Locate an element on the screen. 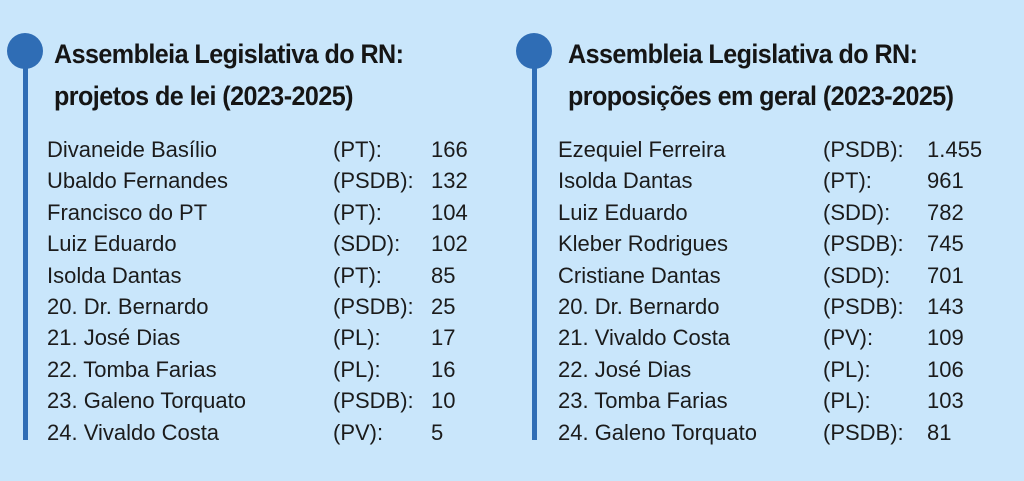 Image resolution: width=1024 pixels, height=481 pixels. list-item: 21. José Dias (PL): 17 is located at coordinates (256, 337).